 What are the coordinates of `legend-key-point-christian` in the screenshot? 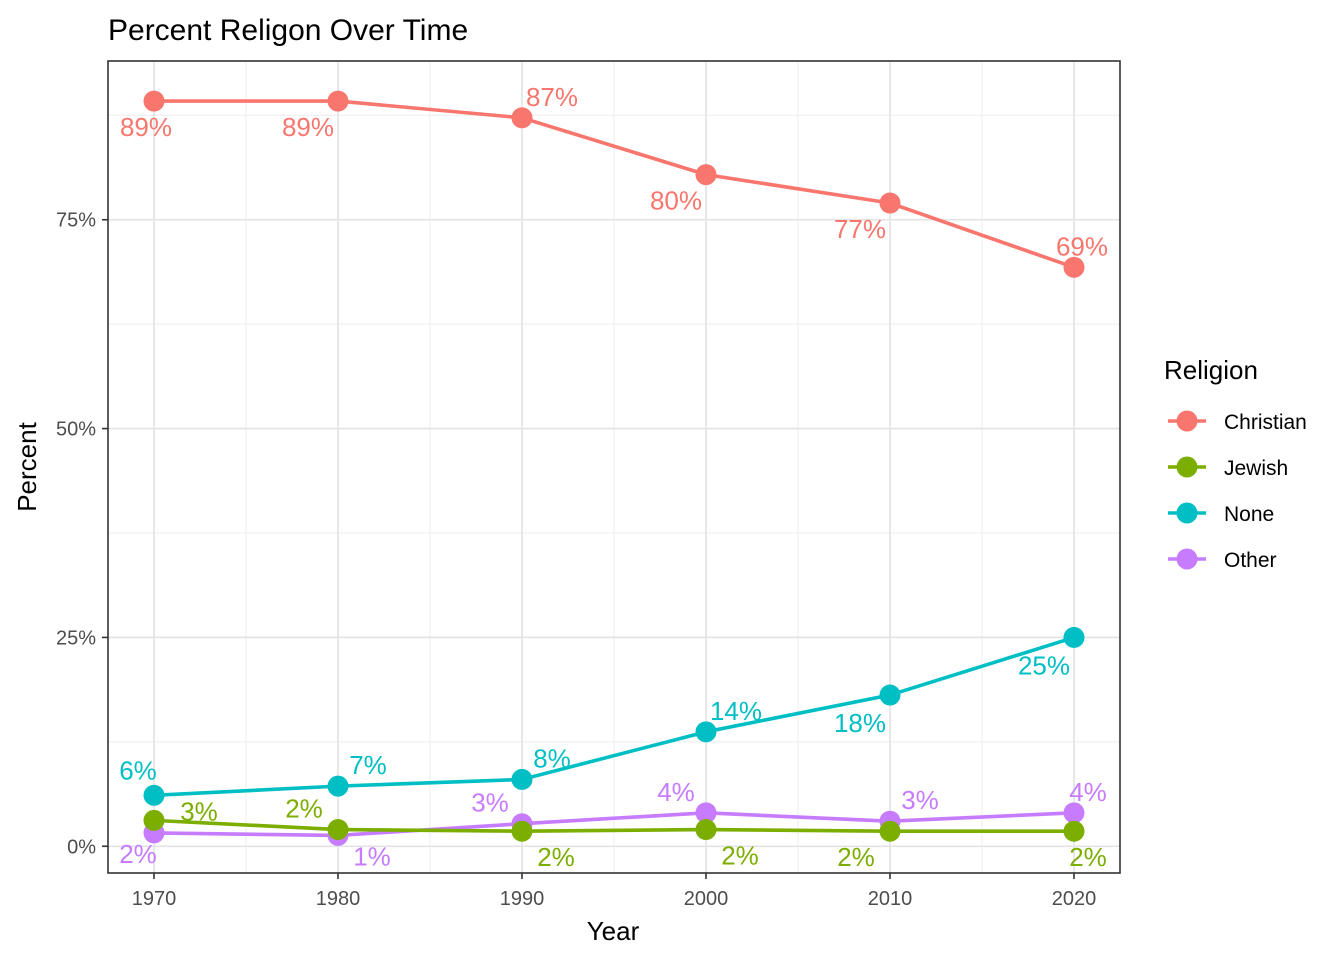 It's located at (1187, 421).